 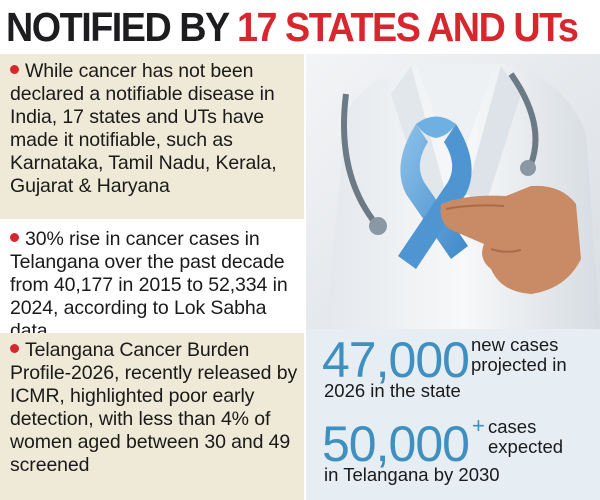 I want to click on stethoscope-icon, so click(x=440, y=153).